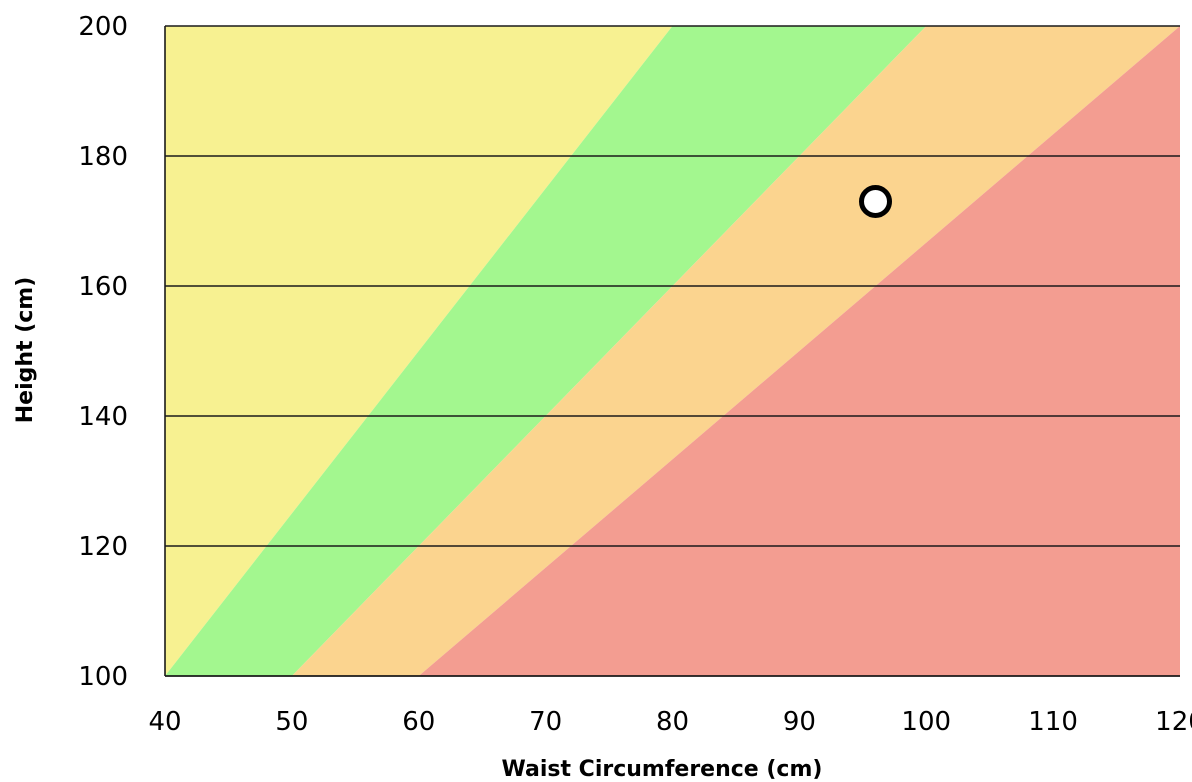 Image resolution: width=1192 pixels, height=782 pixels. What do you see at coordinates (799, 722) in the screenshot?
I see `x-tick-label-90: 90` at bounding box center [799, 722].